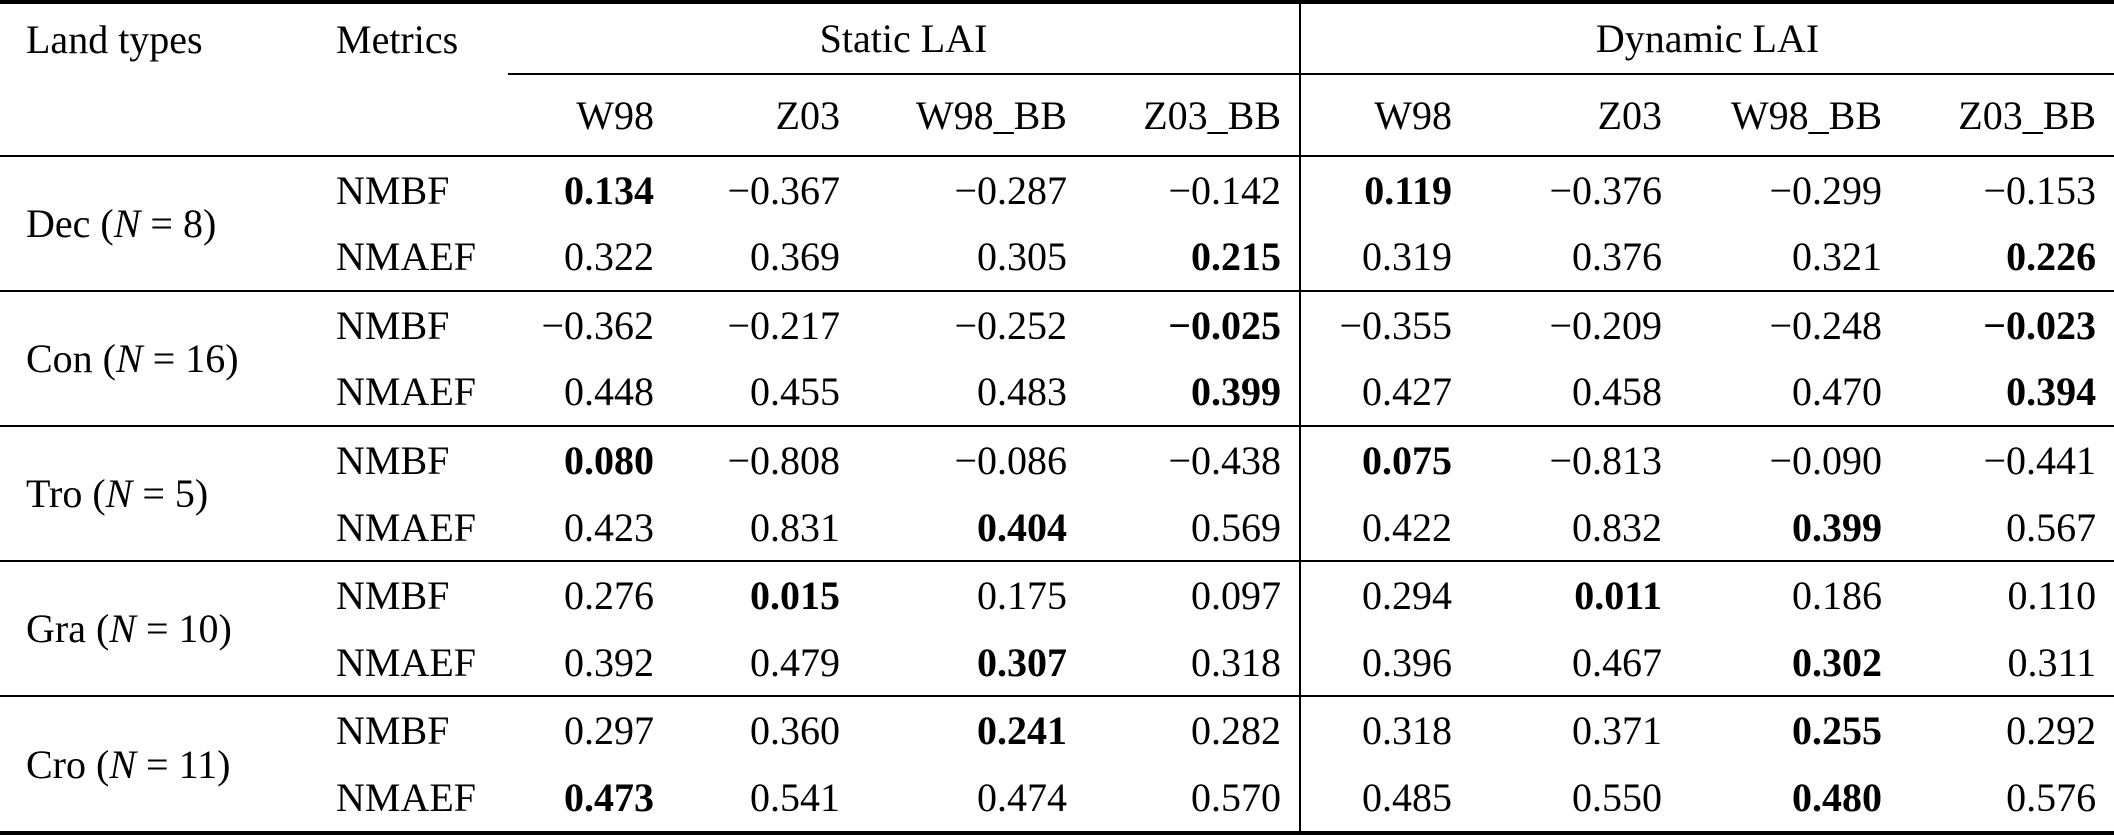  Describe the element at coordinates (1193, 324) in the screenshot. I see `value-cell: −0.025` at that location.